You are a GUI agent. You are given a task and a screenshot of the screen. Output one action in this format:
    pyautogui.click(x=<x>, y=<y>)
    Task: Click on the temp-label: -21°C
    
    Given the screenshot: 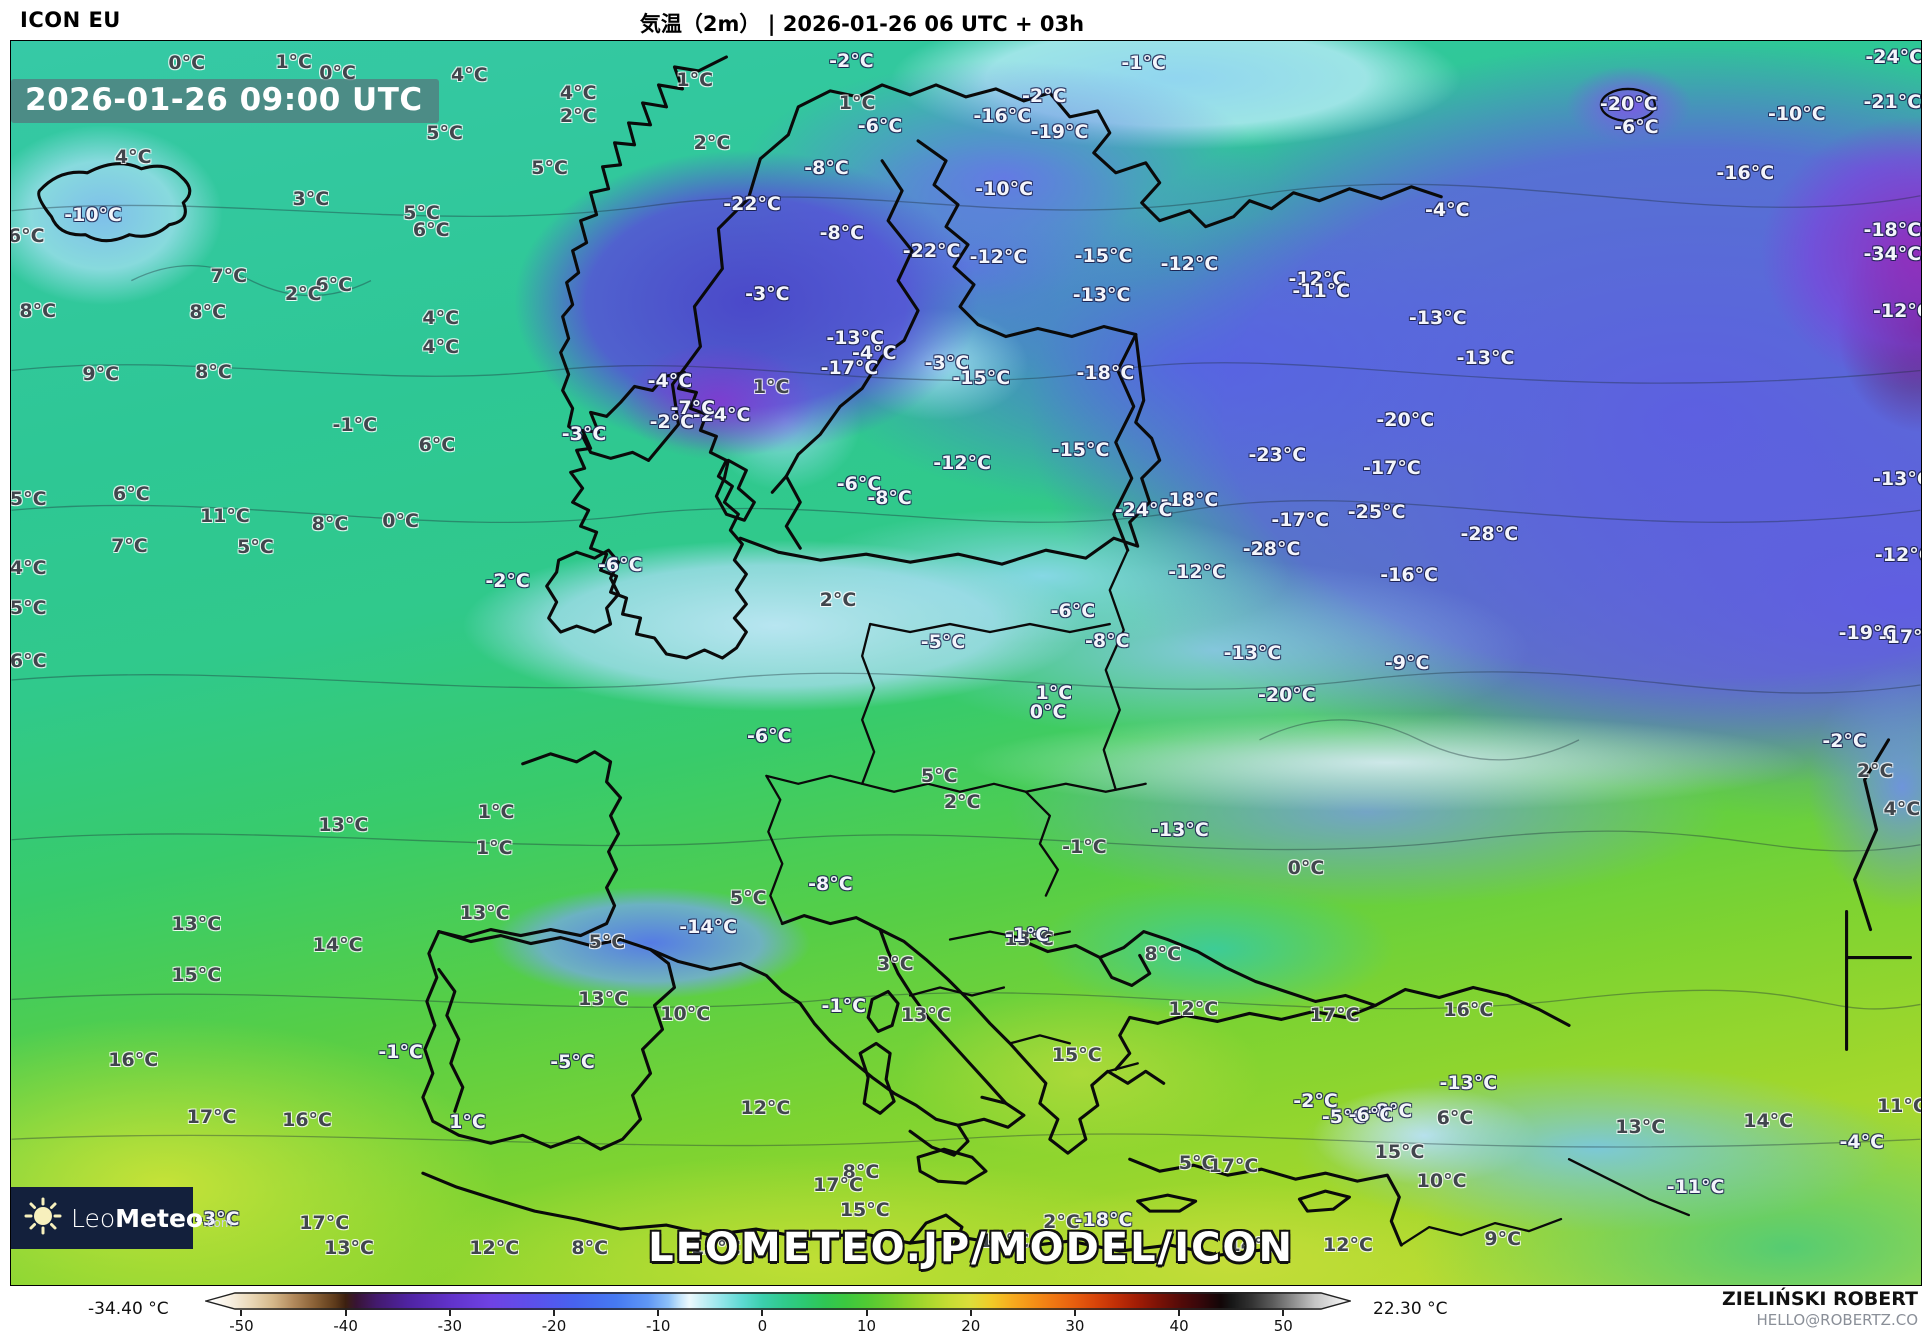 What is the action you would take?
    pyautogui.click(x=1892, y=101)
    